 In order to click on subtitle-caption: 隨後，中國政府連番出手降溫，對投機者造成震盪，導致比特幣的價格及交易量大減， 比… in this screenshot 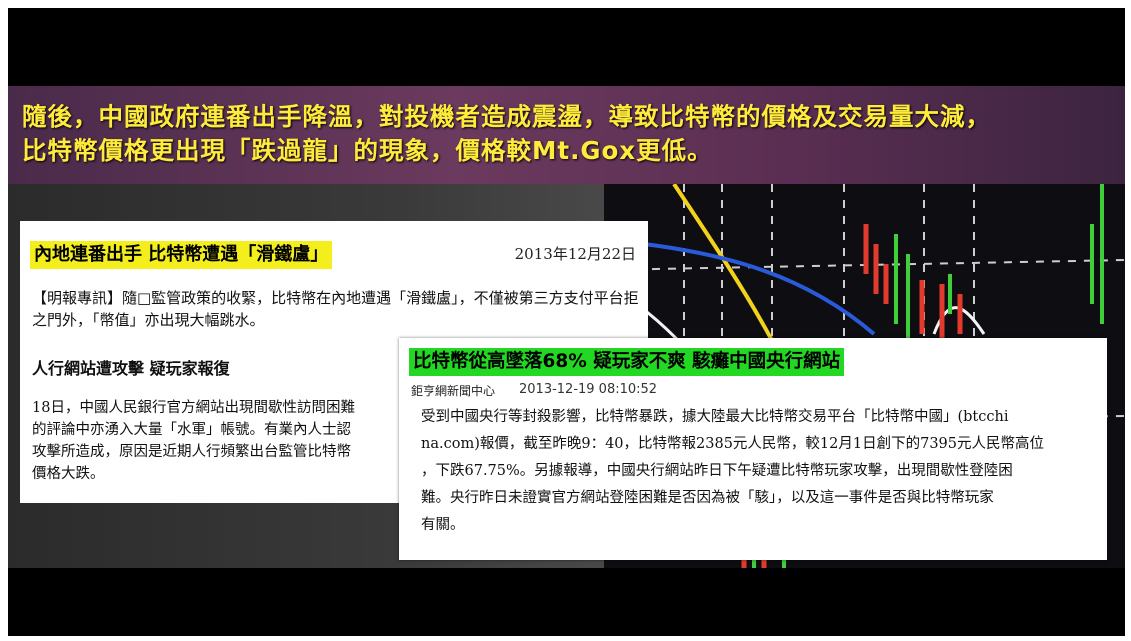, I will do `click(572, 134)`.